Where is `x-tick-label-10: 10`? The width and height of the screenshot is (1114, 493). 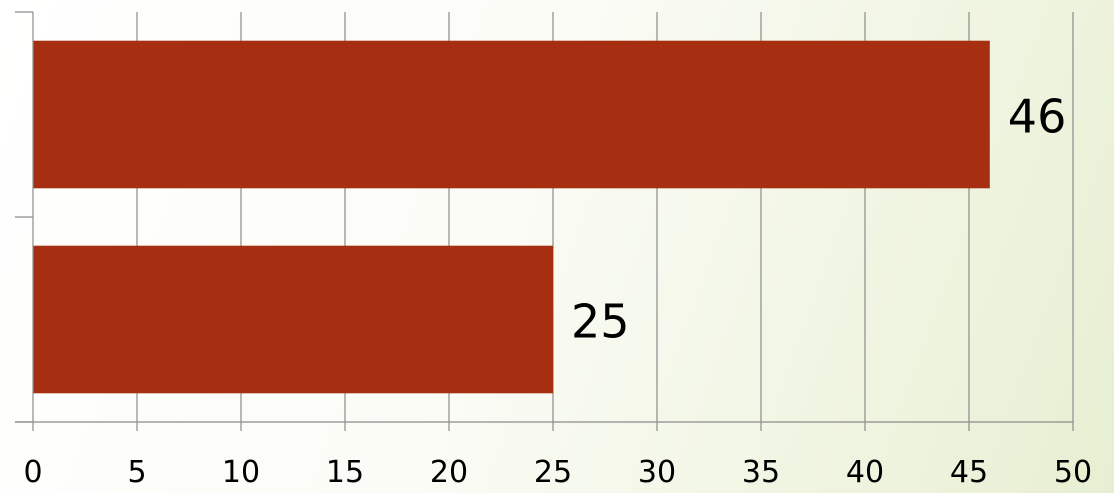
x-tick-label-10: 10 is located at coordinates (241, 472).